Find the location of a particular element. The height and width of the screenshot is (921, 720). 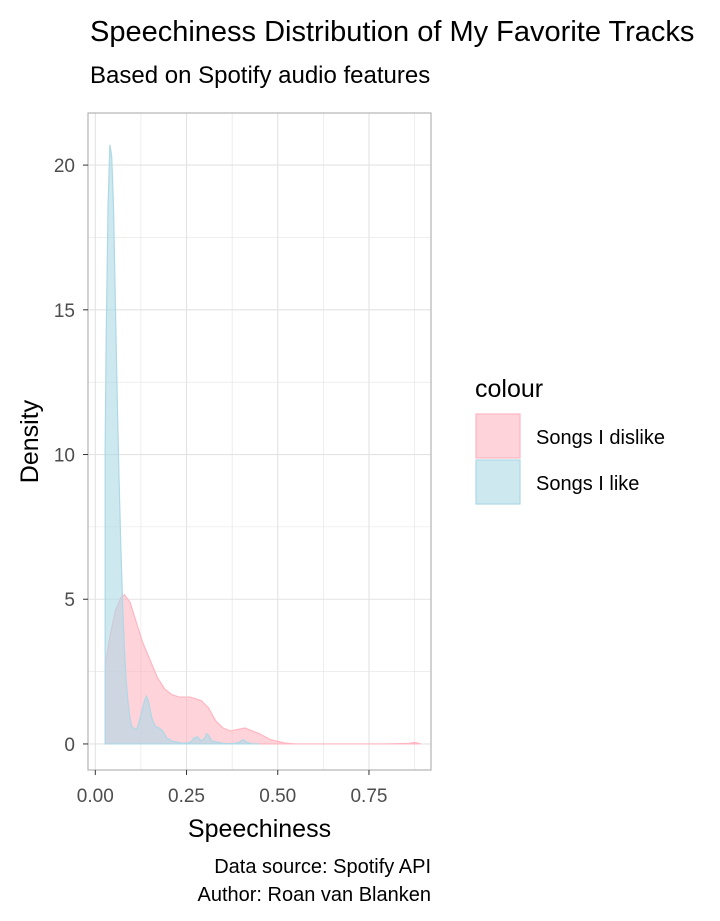

y-axis-label: Density is located at coordinates (30, 441).